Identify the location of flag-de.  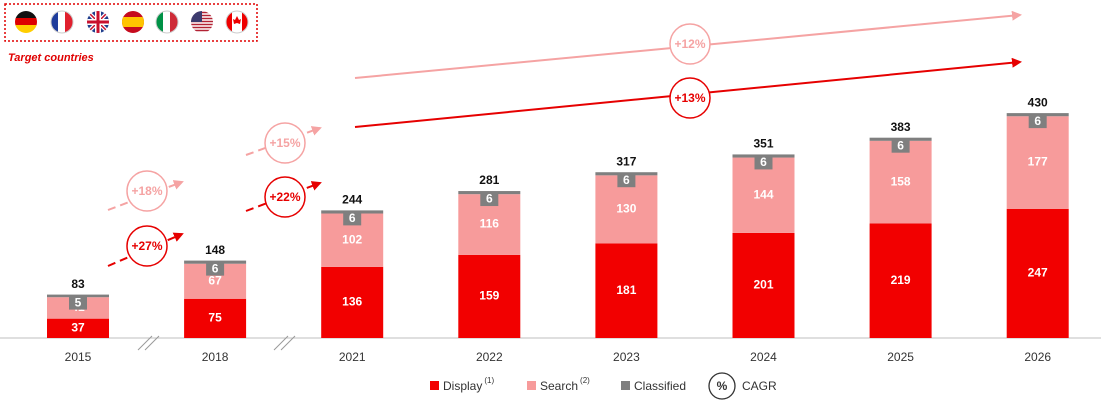
(26, 22).